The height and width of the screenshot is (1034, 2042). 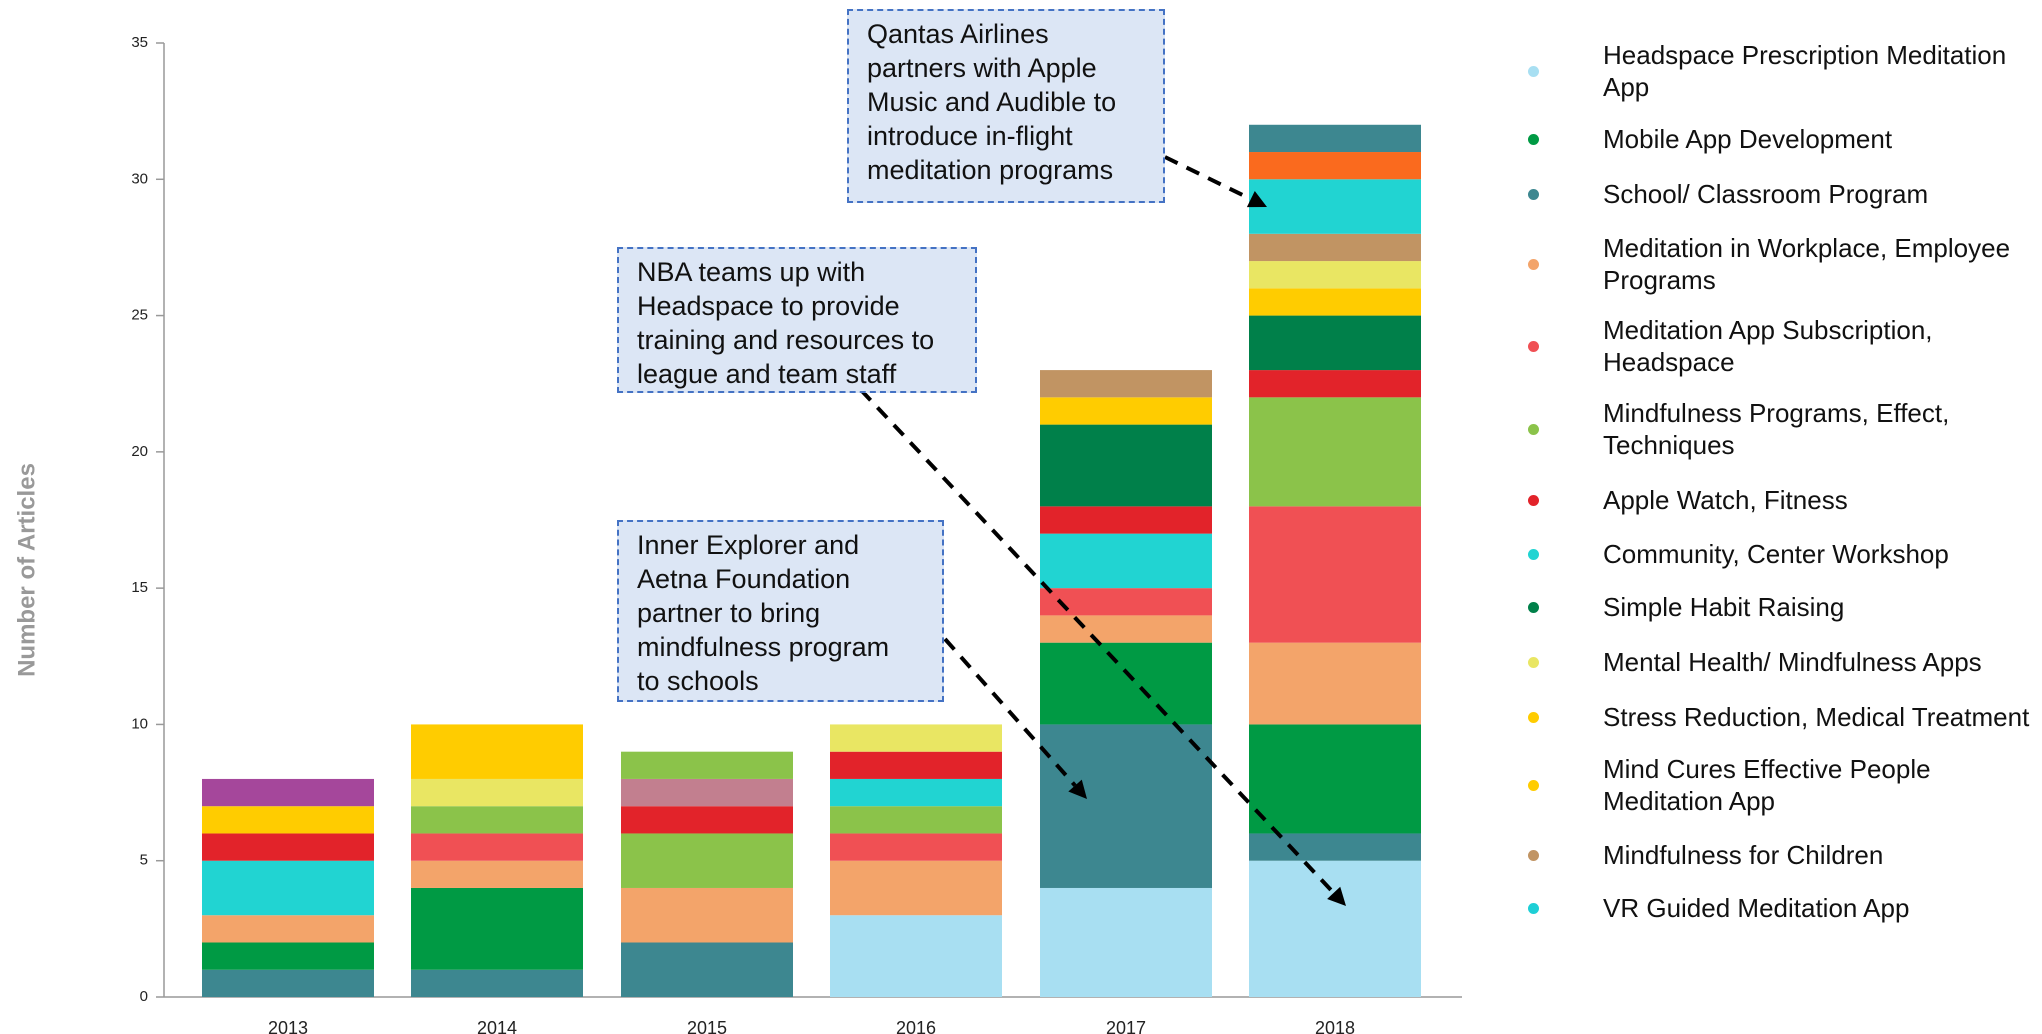 I want to click on legend-item: Mindfulness Programs, Effect, Techniques, so click(x=1777, y=429).